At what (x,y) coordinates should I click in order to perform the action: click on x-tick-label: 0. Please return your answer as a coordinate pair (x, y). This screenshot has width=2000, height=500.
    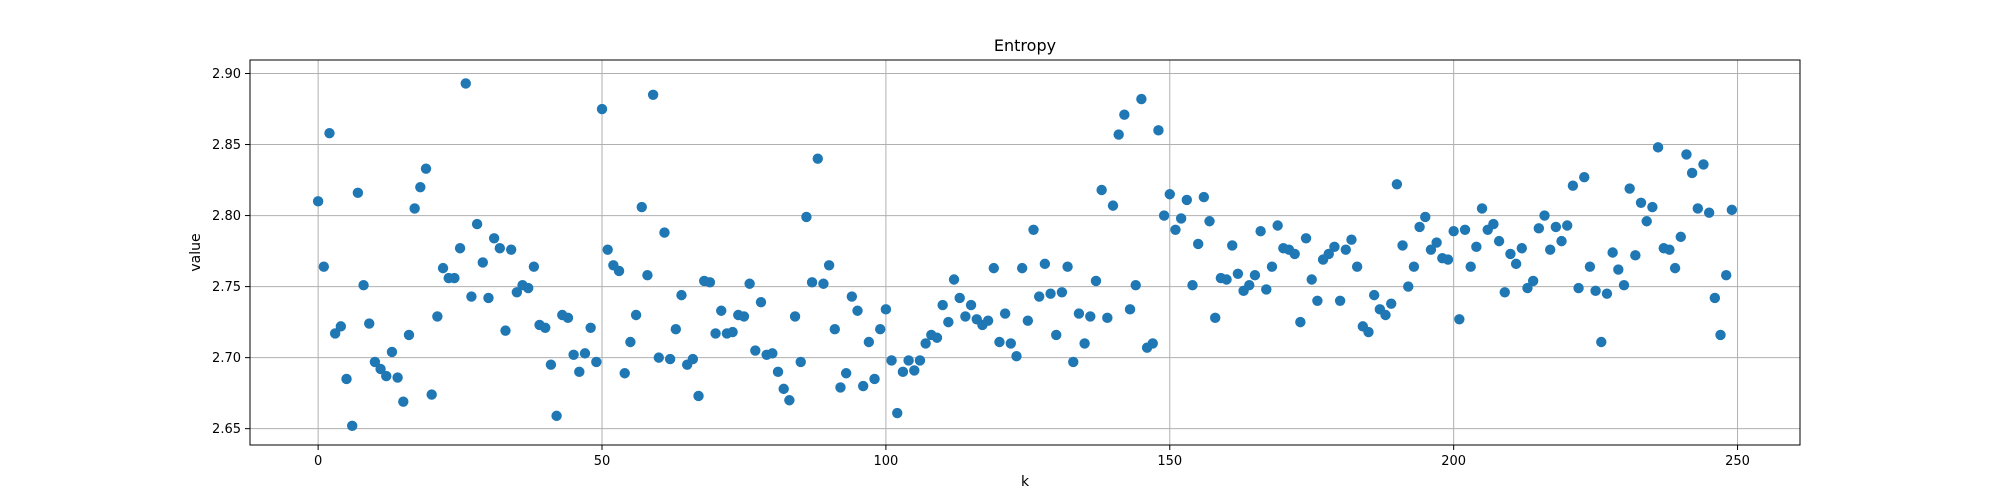
    Looking at the image, I should click on (318, 461).